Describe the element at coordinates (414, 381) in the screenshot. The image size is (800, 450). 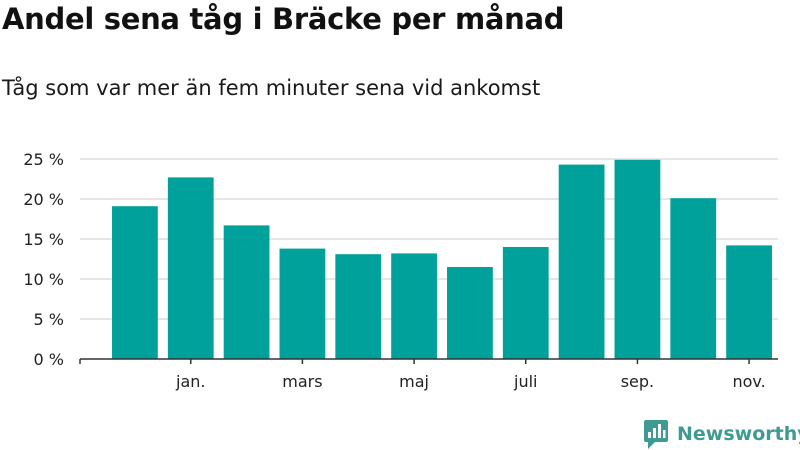
I see `x-tick-label: maj` at that location.